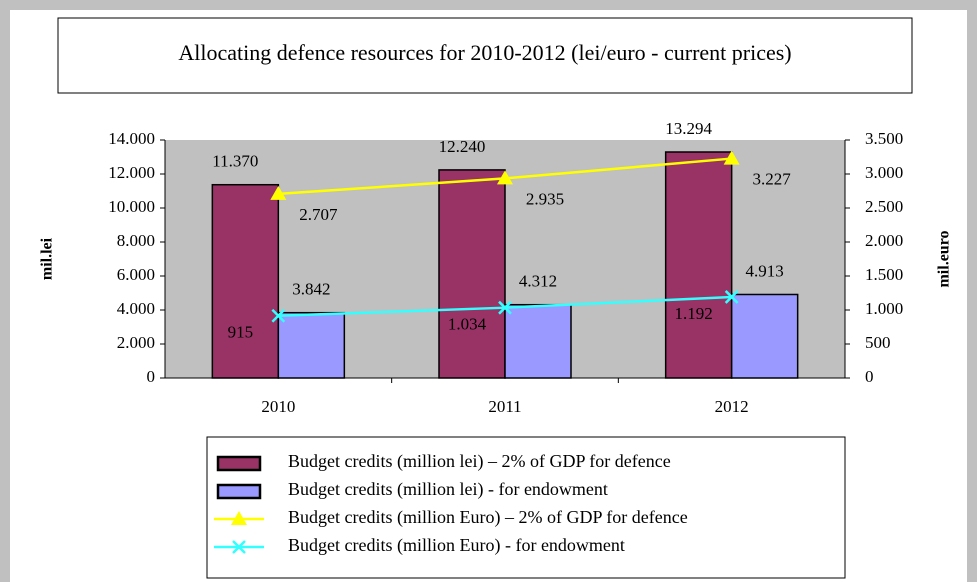  What do you see at coordinates (765, 270) in the screenshot?
I see `bar-value-label: 4.913` at bounding box center [765, 270].